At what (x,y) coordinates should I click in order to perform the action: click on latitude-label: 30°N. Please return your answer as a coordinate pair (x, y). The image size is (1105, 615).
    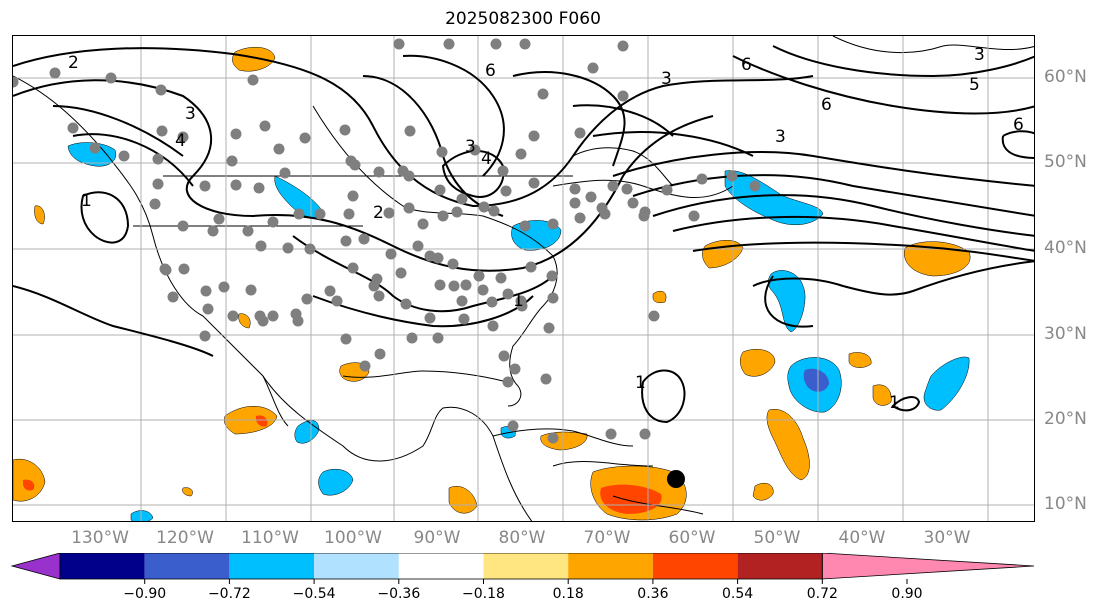
    Looking at the image, I should click on (1065, 334).